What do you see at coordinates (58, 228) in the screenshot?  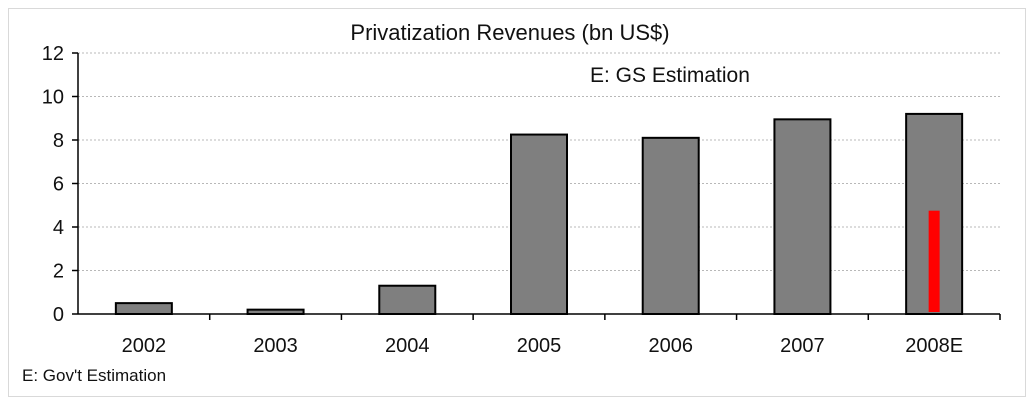 I see `y-tick-label: 4` at bounding box center [58, 228].